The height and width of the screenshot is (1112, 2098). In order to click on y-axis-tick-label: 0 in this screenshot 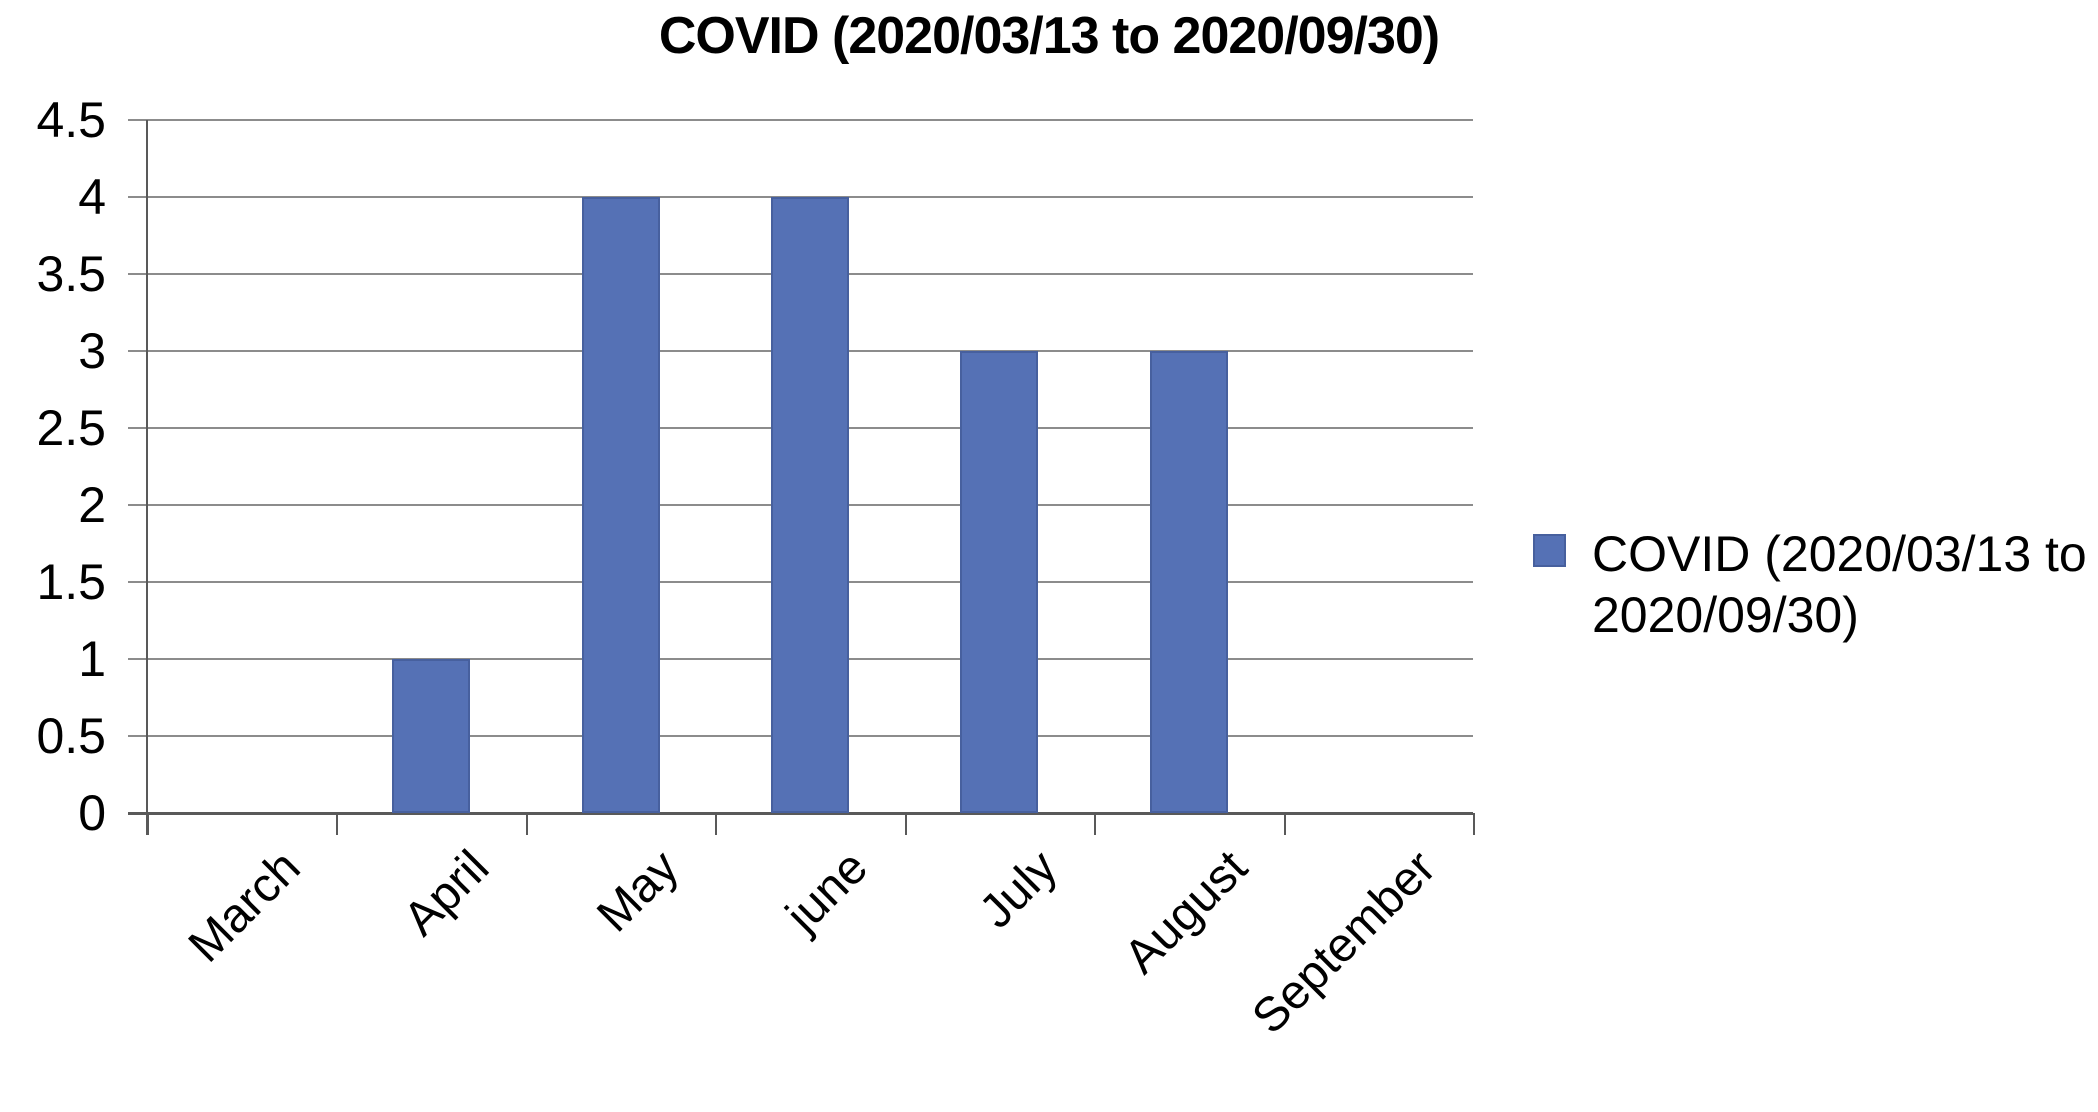, I will do `click(92, 813)`.